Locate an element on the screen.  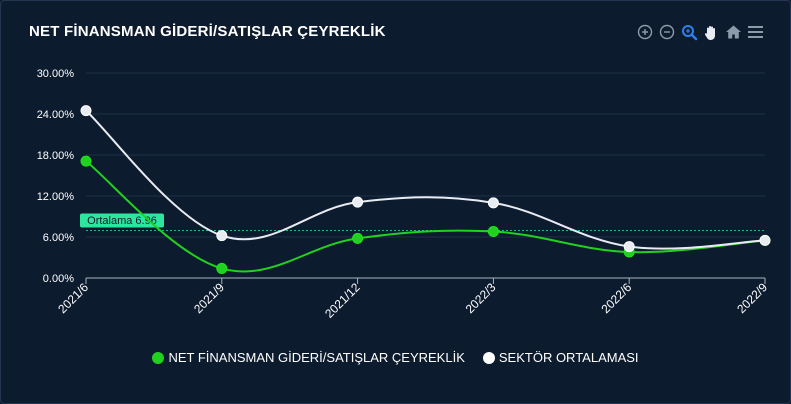
x-tick-label: 2021/9 is located at coordinates (209, 298).